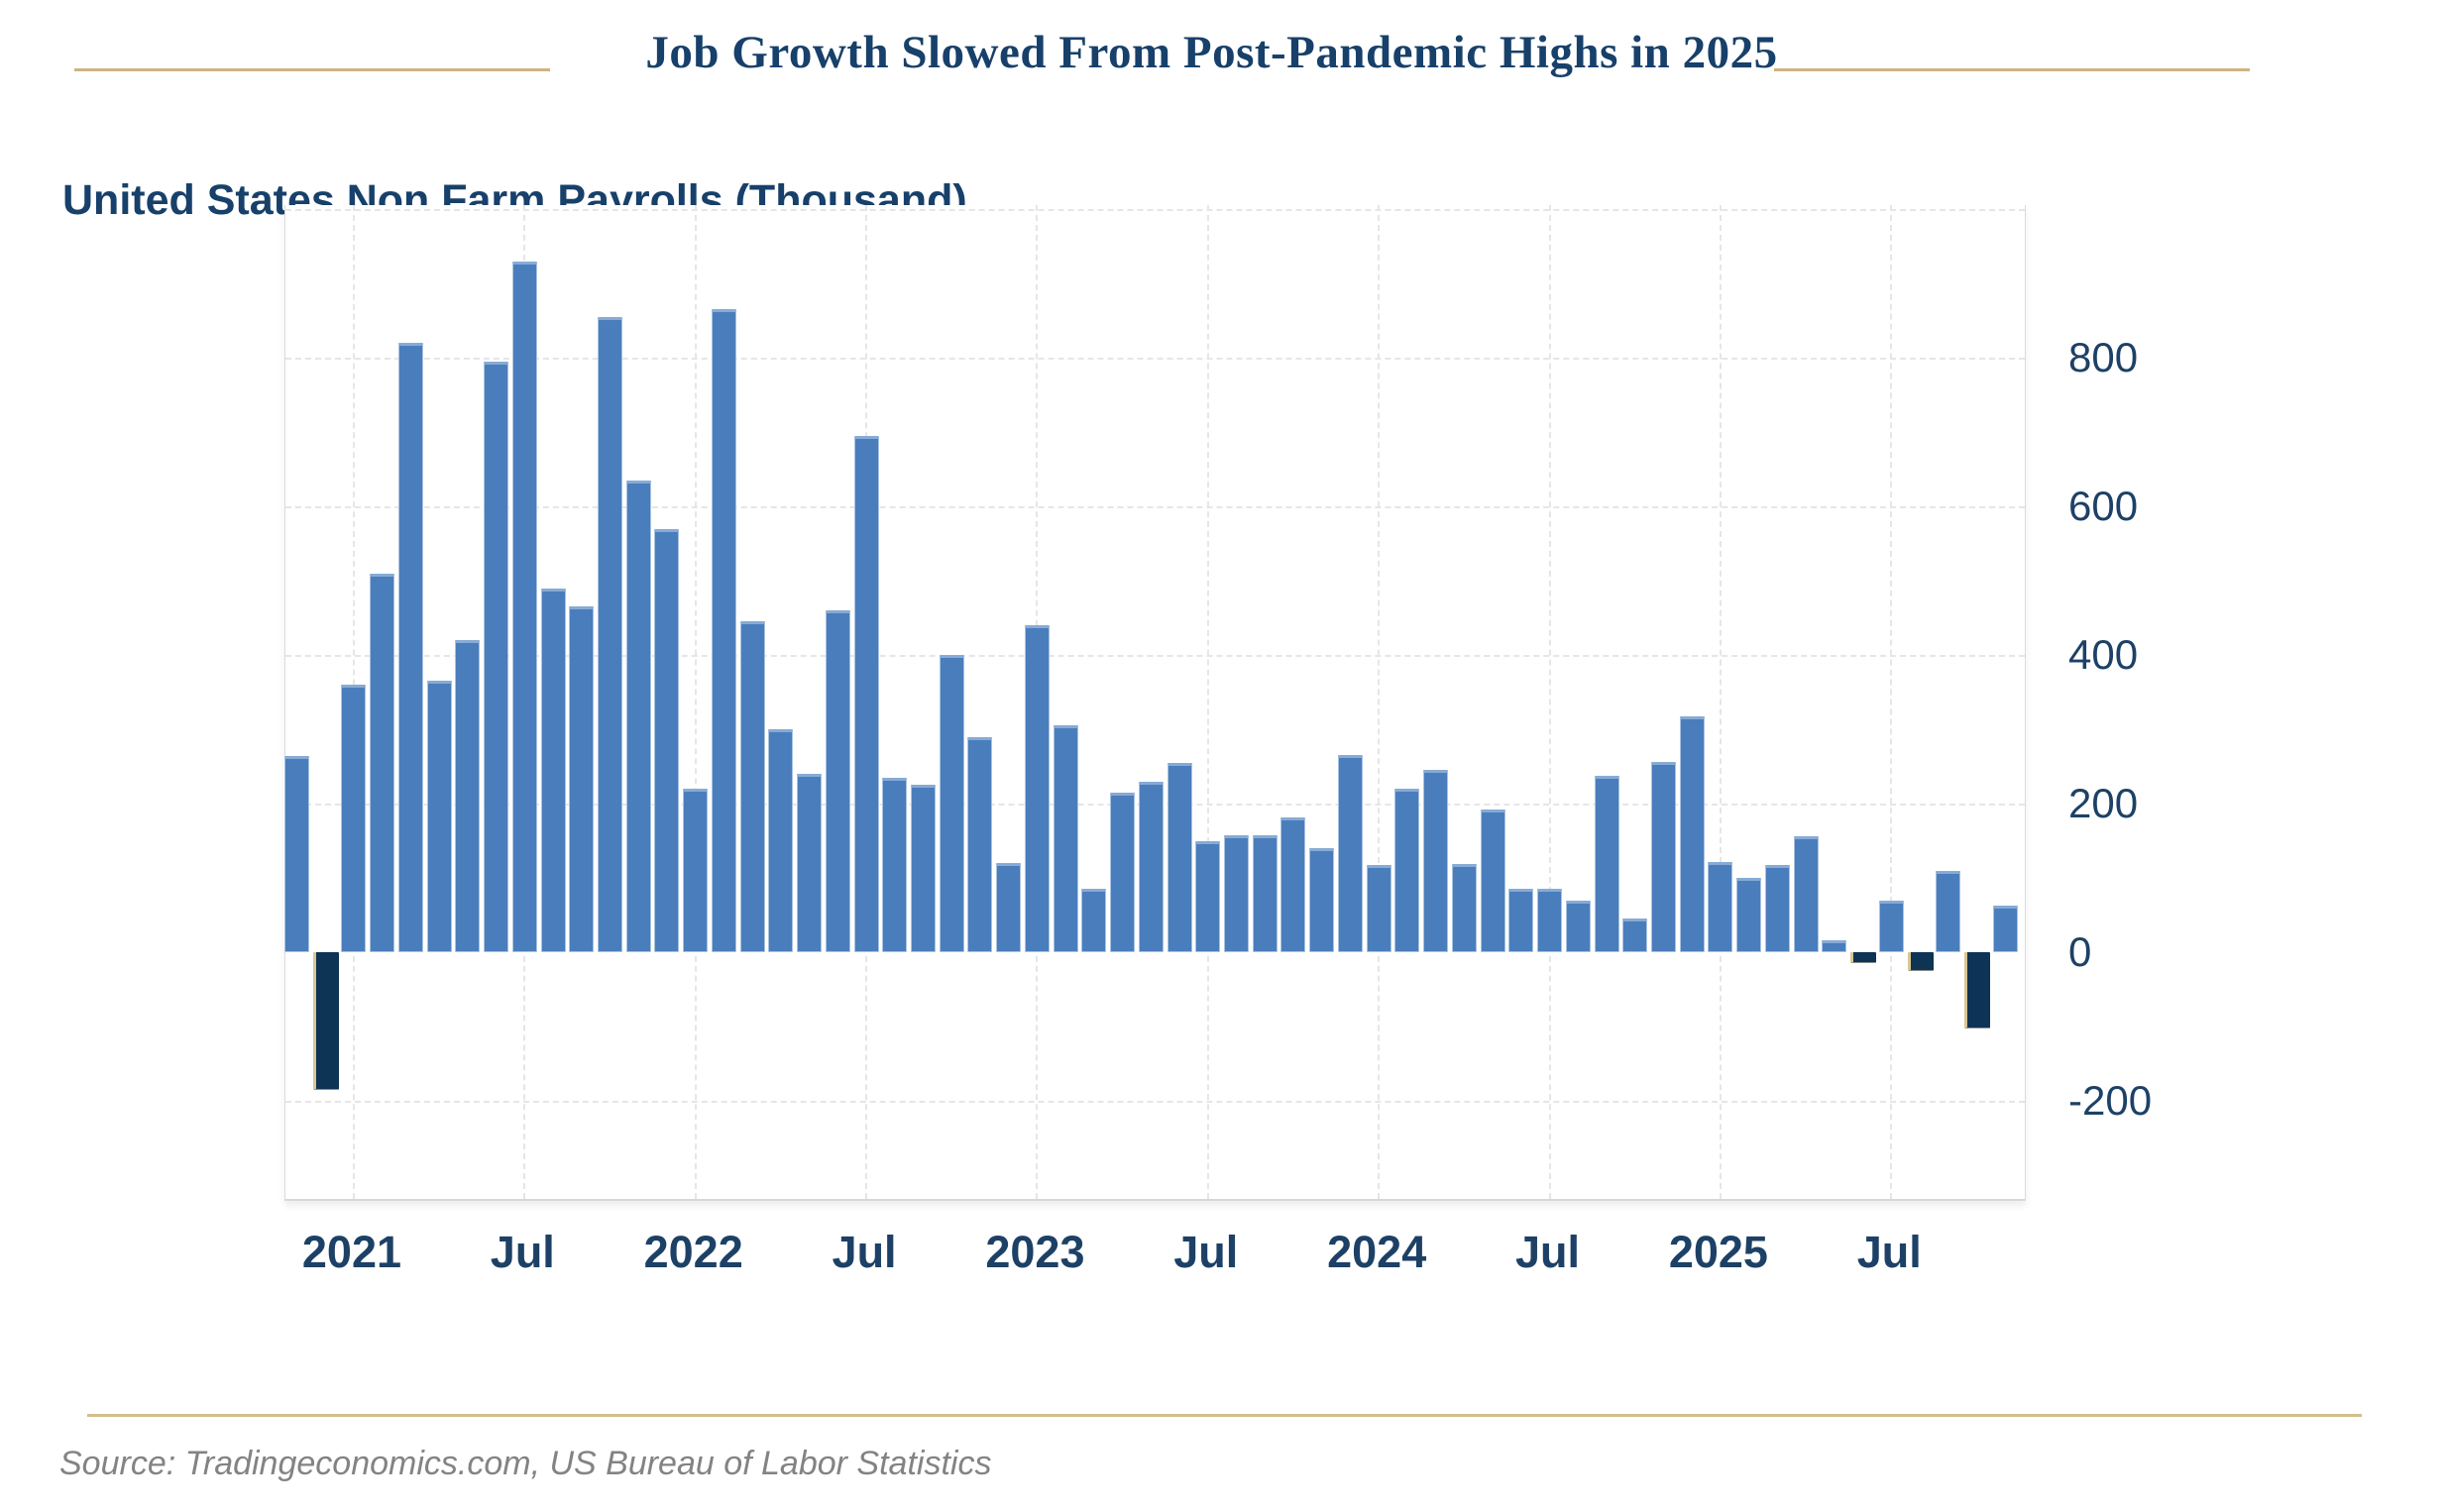 Image resolution: width=2447 pixels, height=1512 pixels. What do you see at coordinates (695, 702) in the screenshot?
I see `gridline-2022` at bounding box center [695, 702].